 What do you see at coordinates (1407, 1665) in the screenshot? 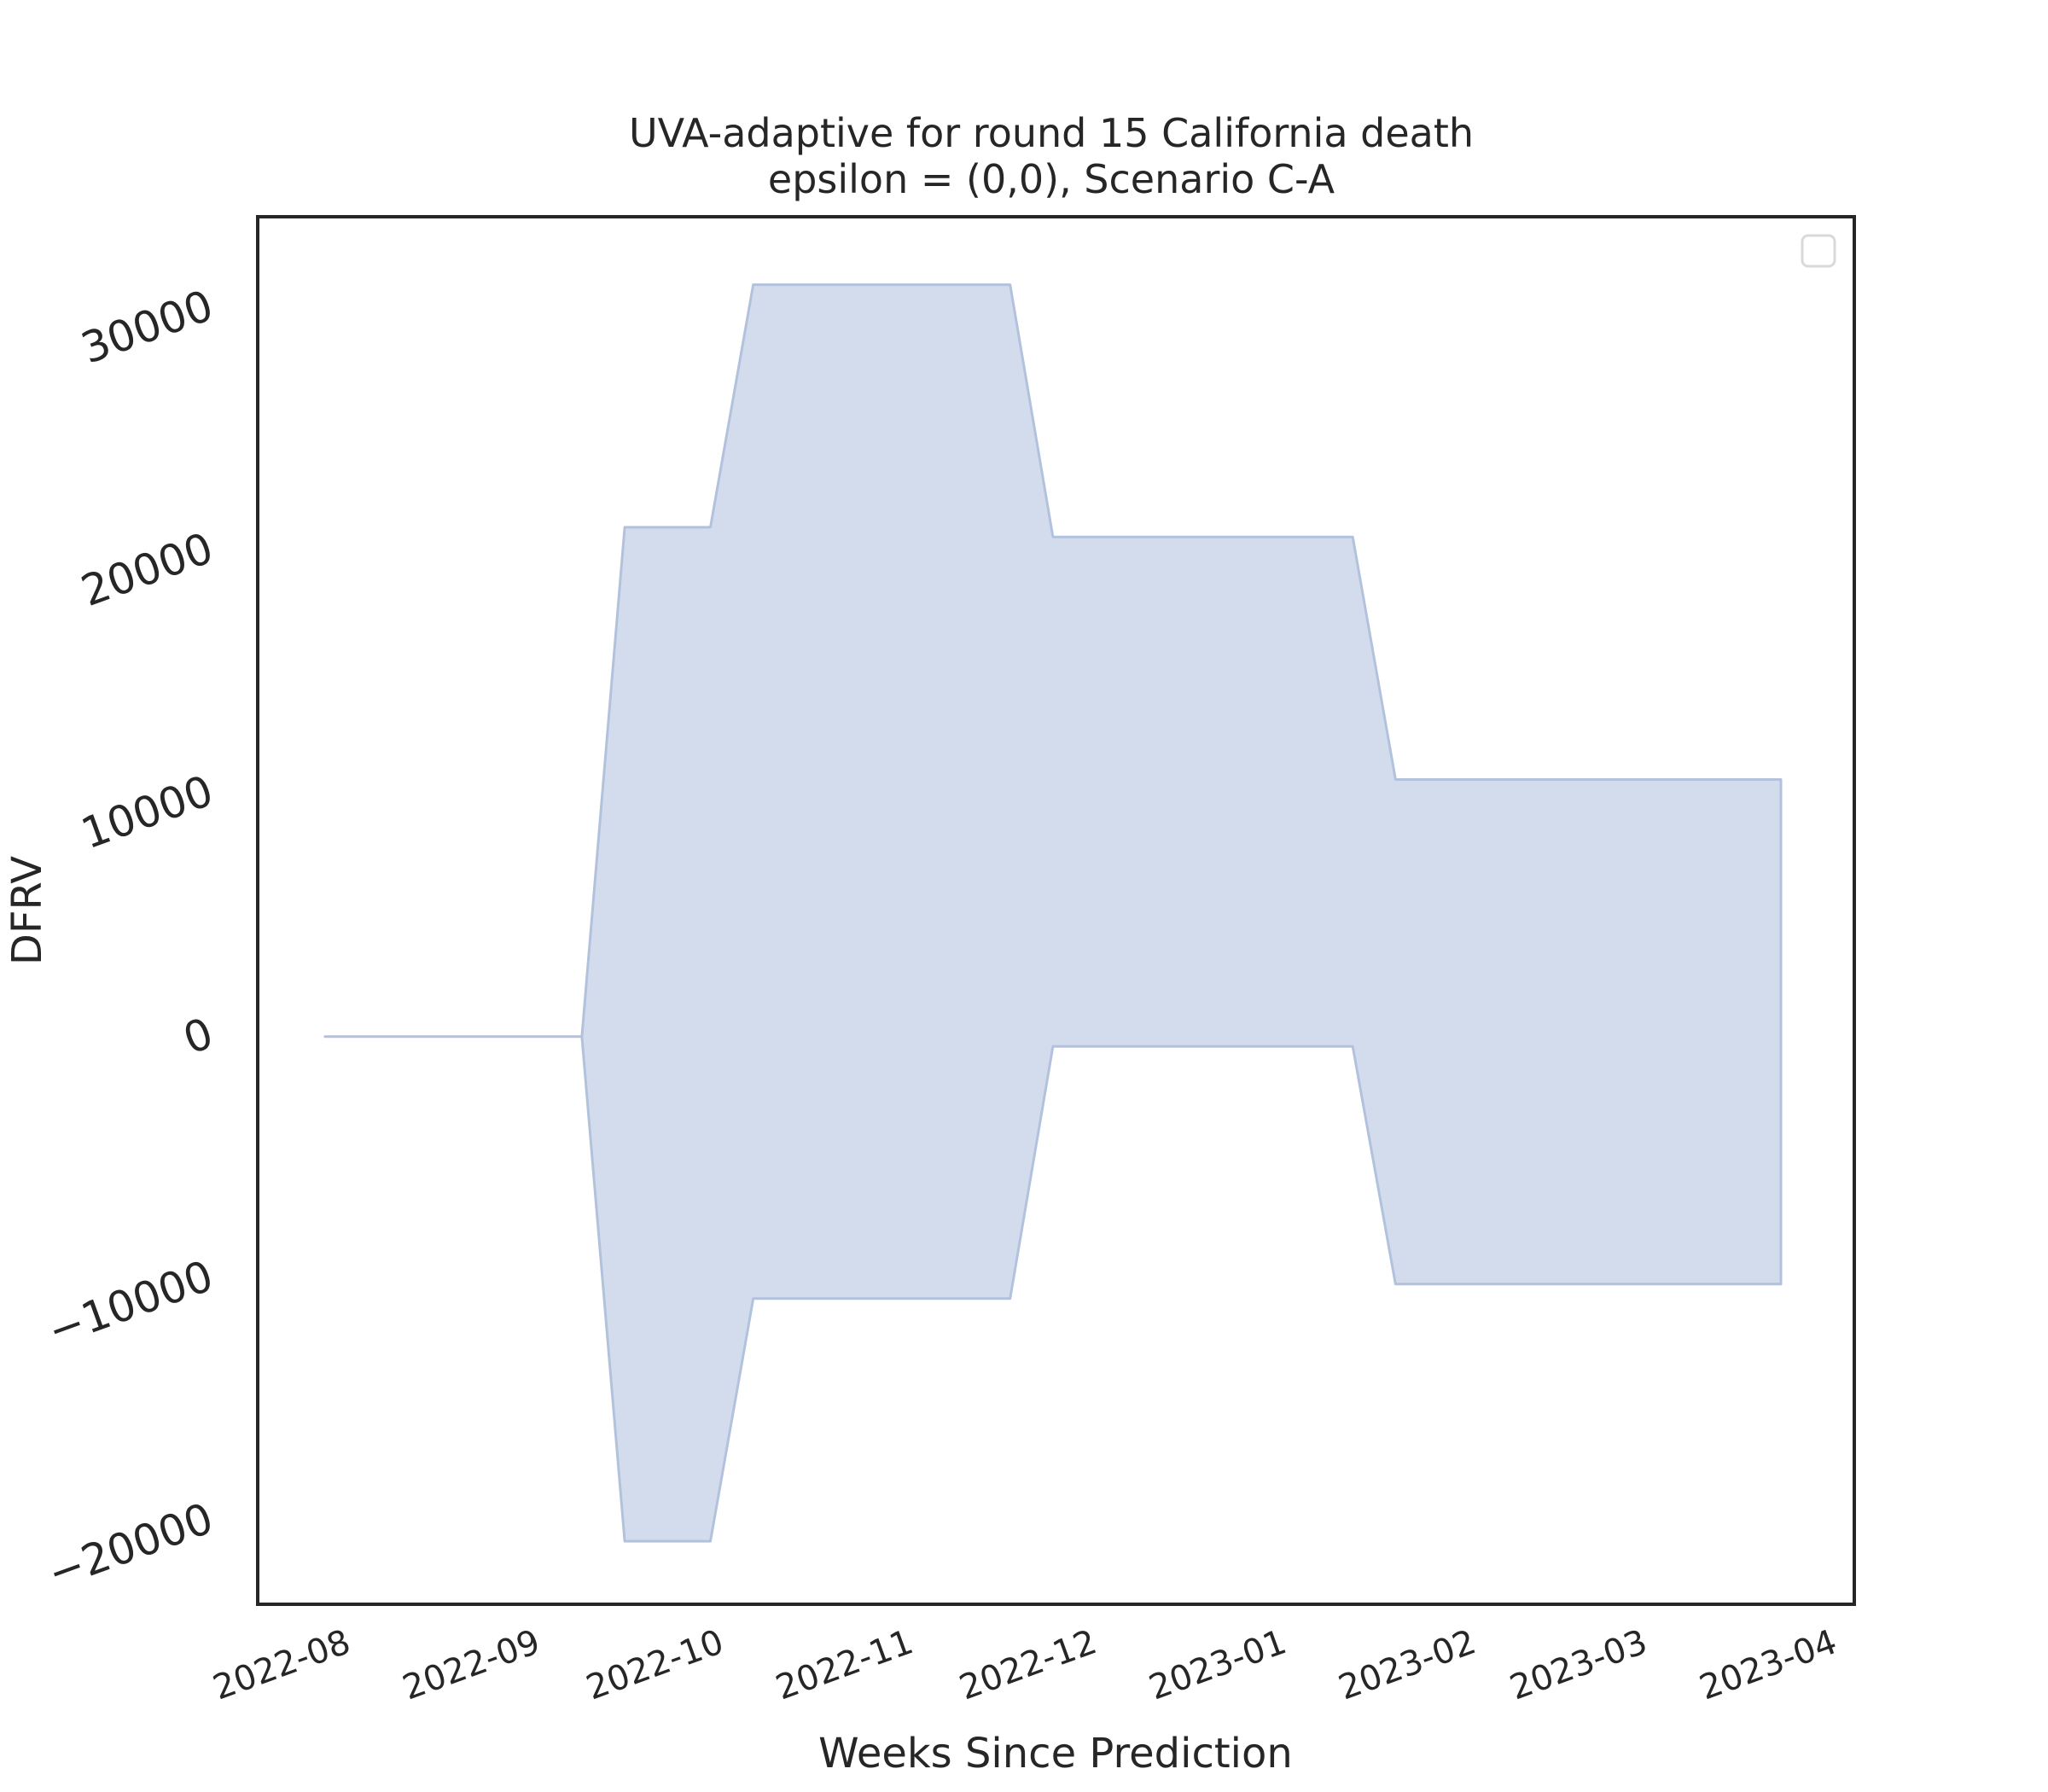
I see `x-tick-label: 2023-02` at bounding box center [1407, 1665].